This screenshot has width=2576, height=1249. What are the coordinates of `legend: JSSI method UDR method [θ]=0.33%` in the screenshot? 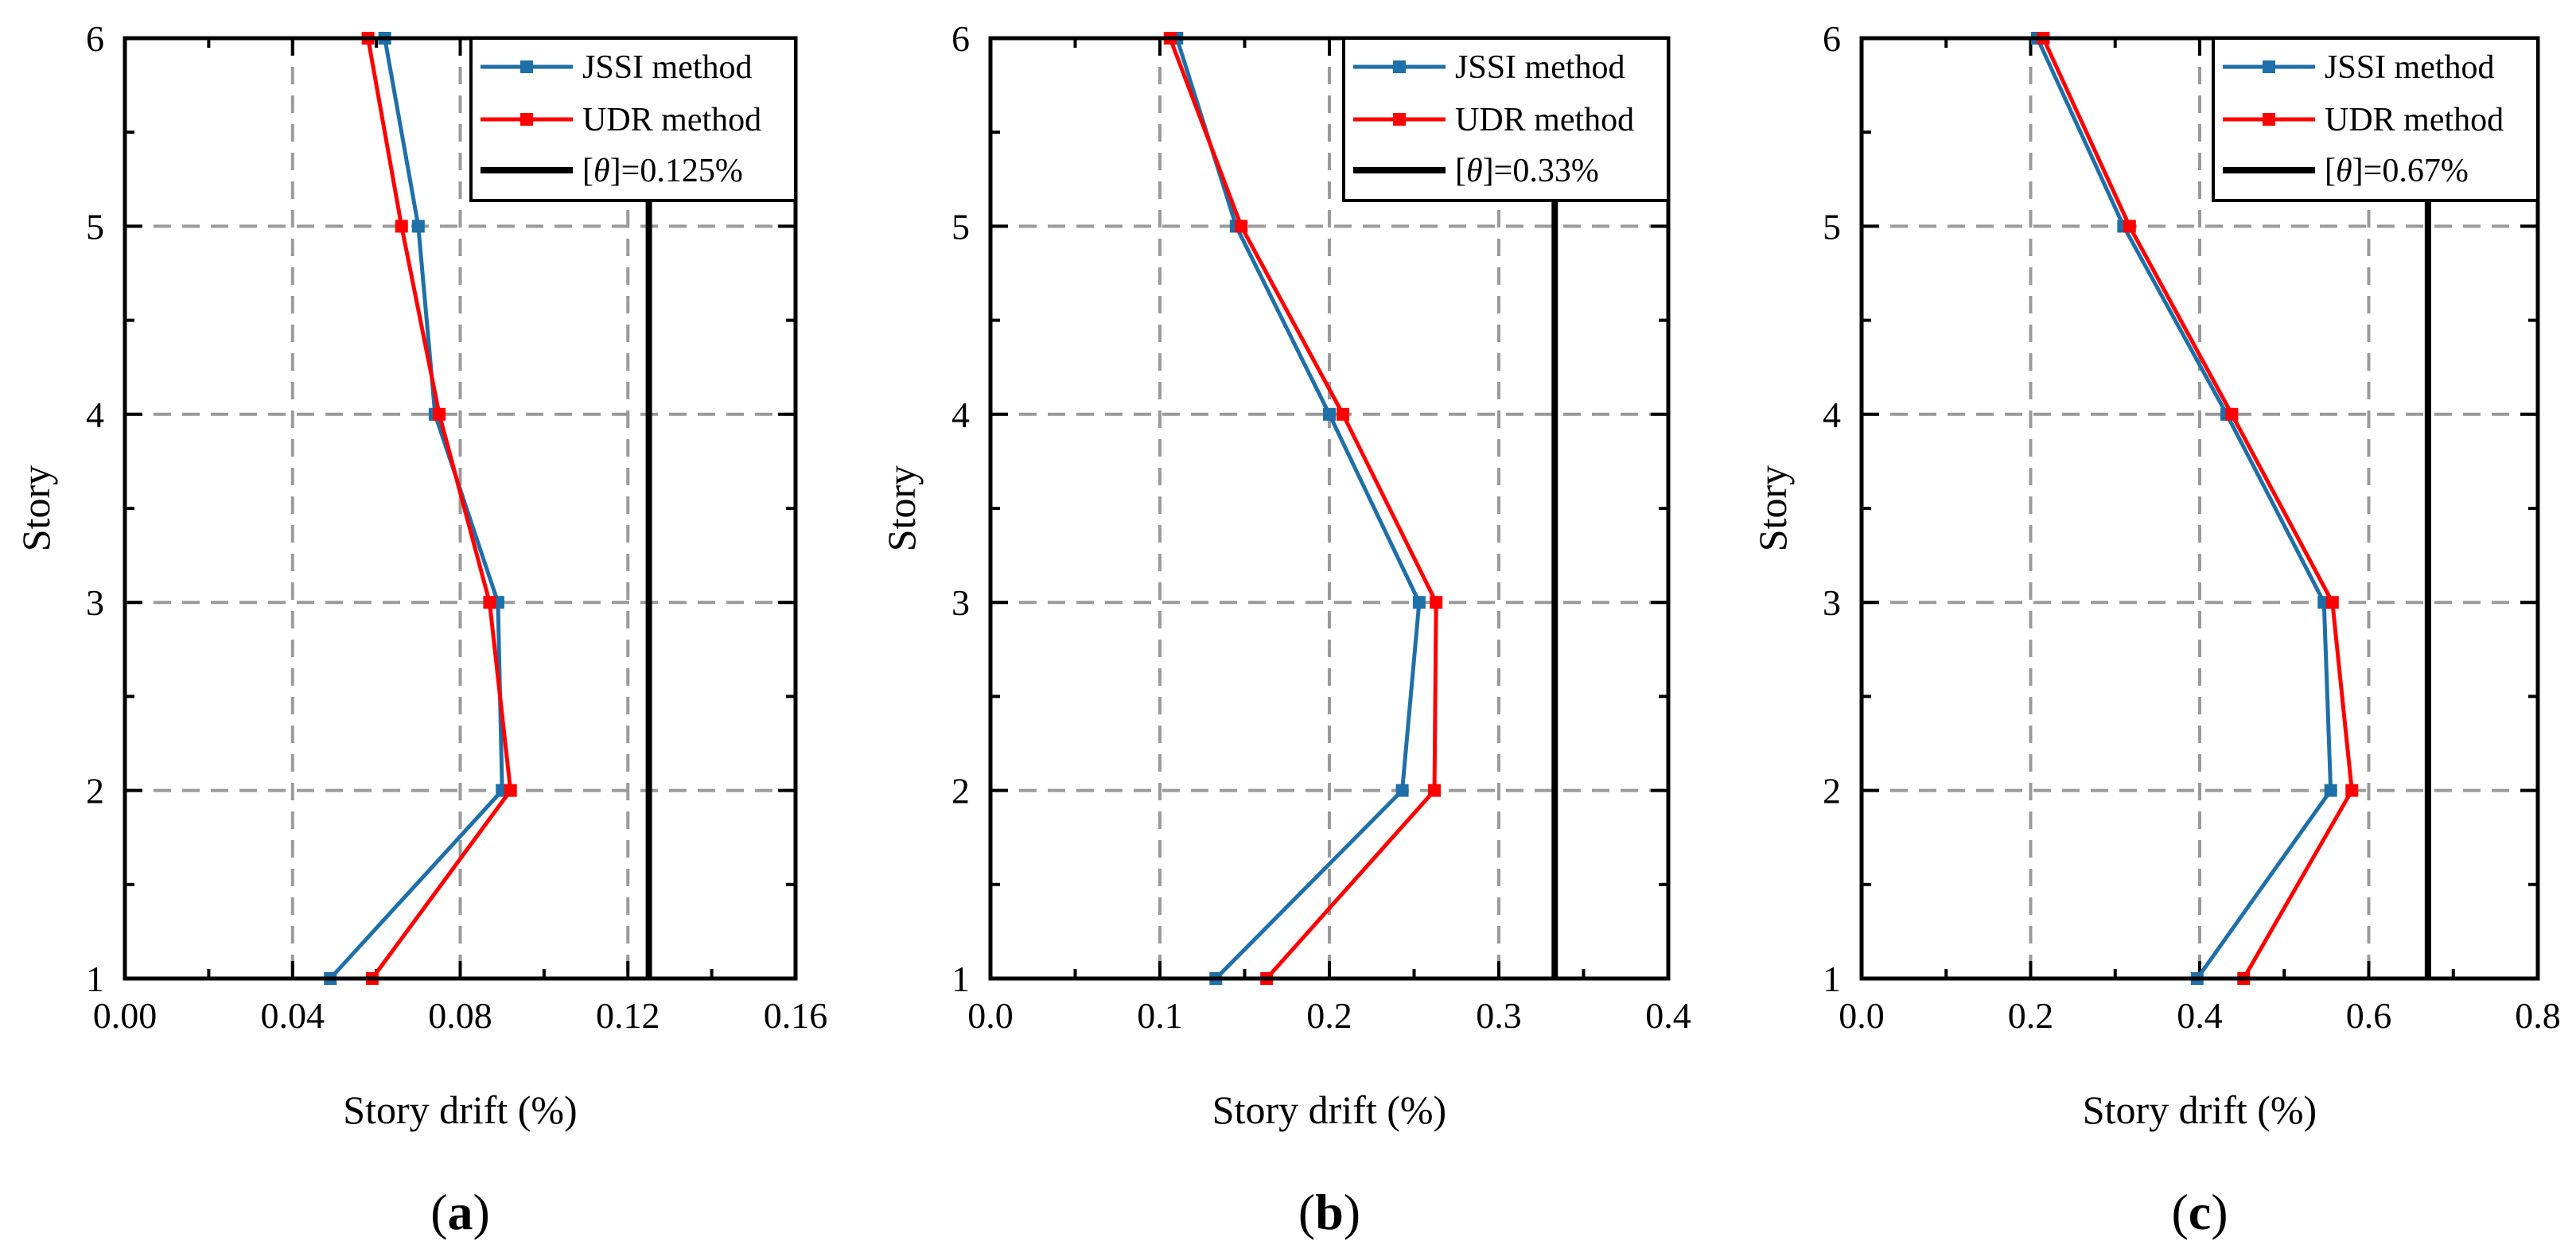 It's located at (1506, 119).